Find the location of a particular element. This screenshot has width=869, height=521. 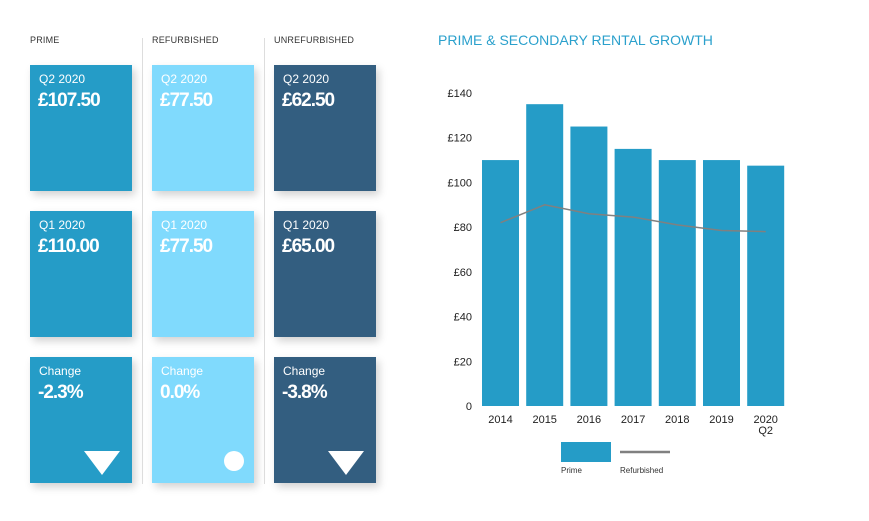

x-tick-label: 2016 is located at coordinates (589, 420).